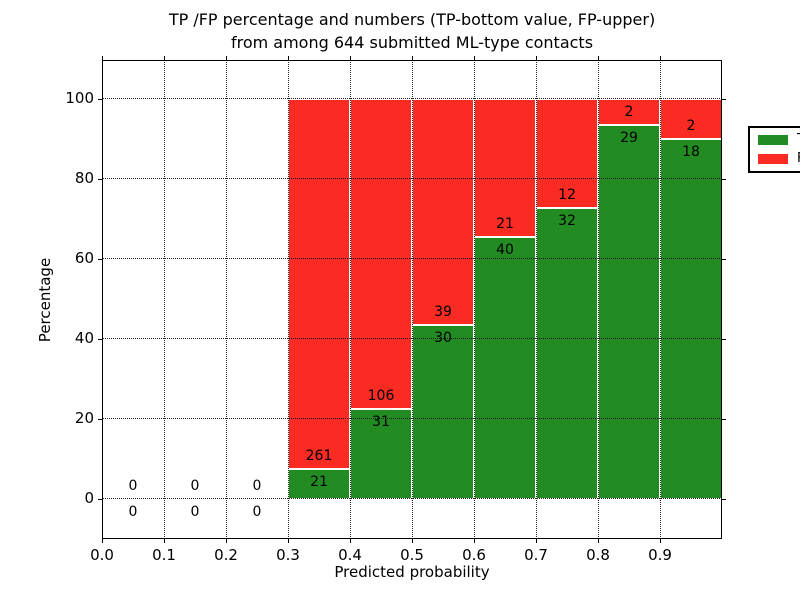 Image resolution: width=800 pixels, height=600 pixels. Describe the element at coordinates (319, 456) in the screenshot. I see `bar-fp-count-label: 261` at that location.